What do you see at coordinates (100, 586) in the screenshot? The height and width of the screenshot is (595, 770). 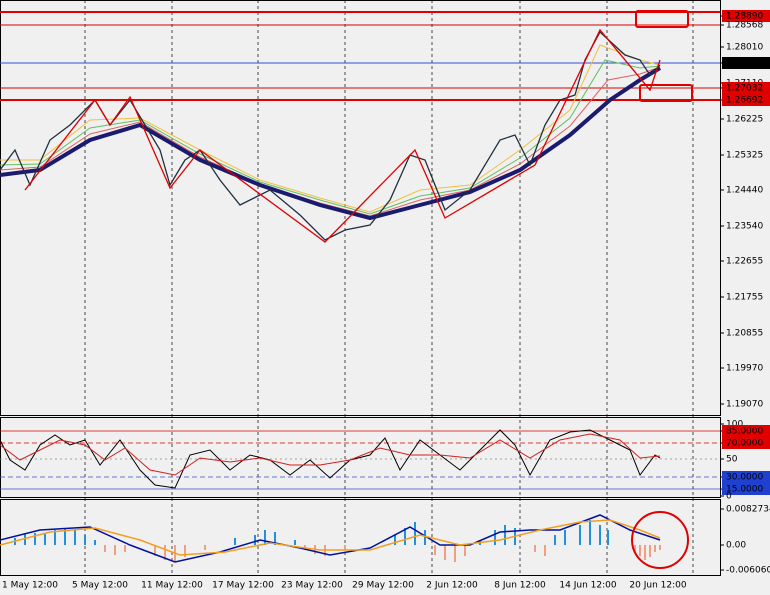 I see `time-label: 5 May 12:00` at bounding box center [100, 586].